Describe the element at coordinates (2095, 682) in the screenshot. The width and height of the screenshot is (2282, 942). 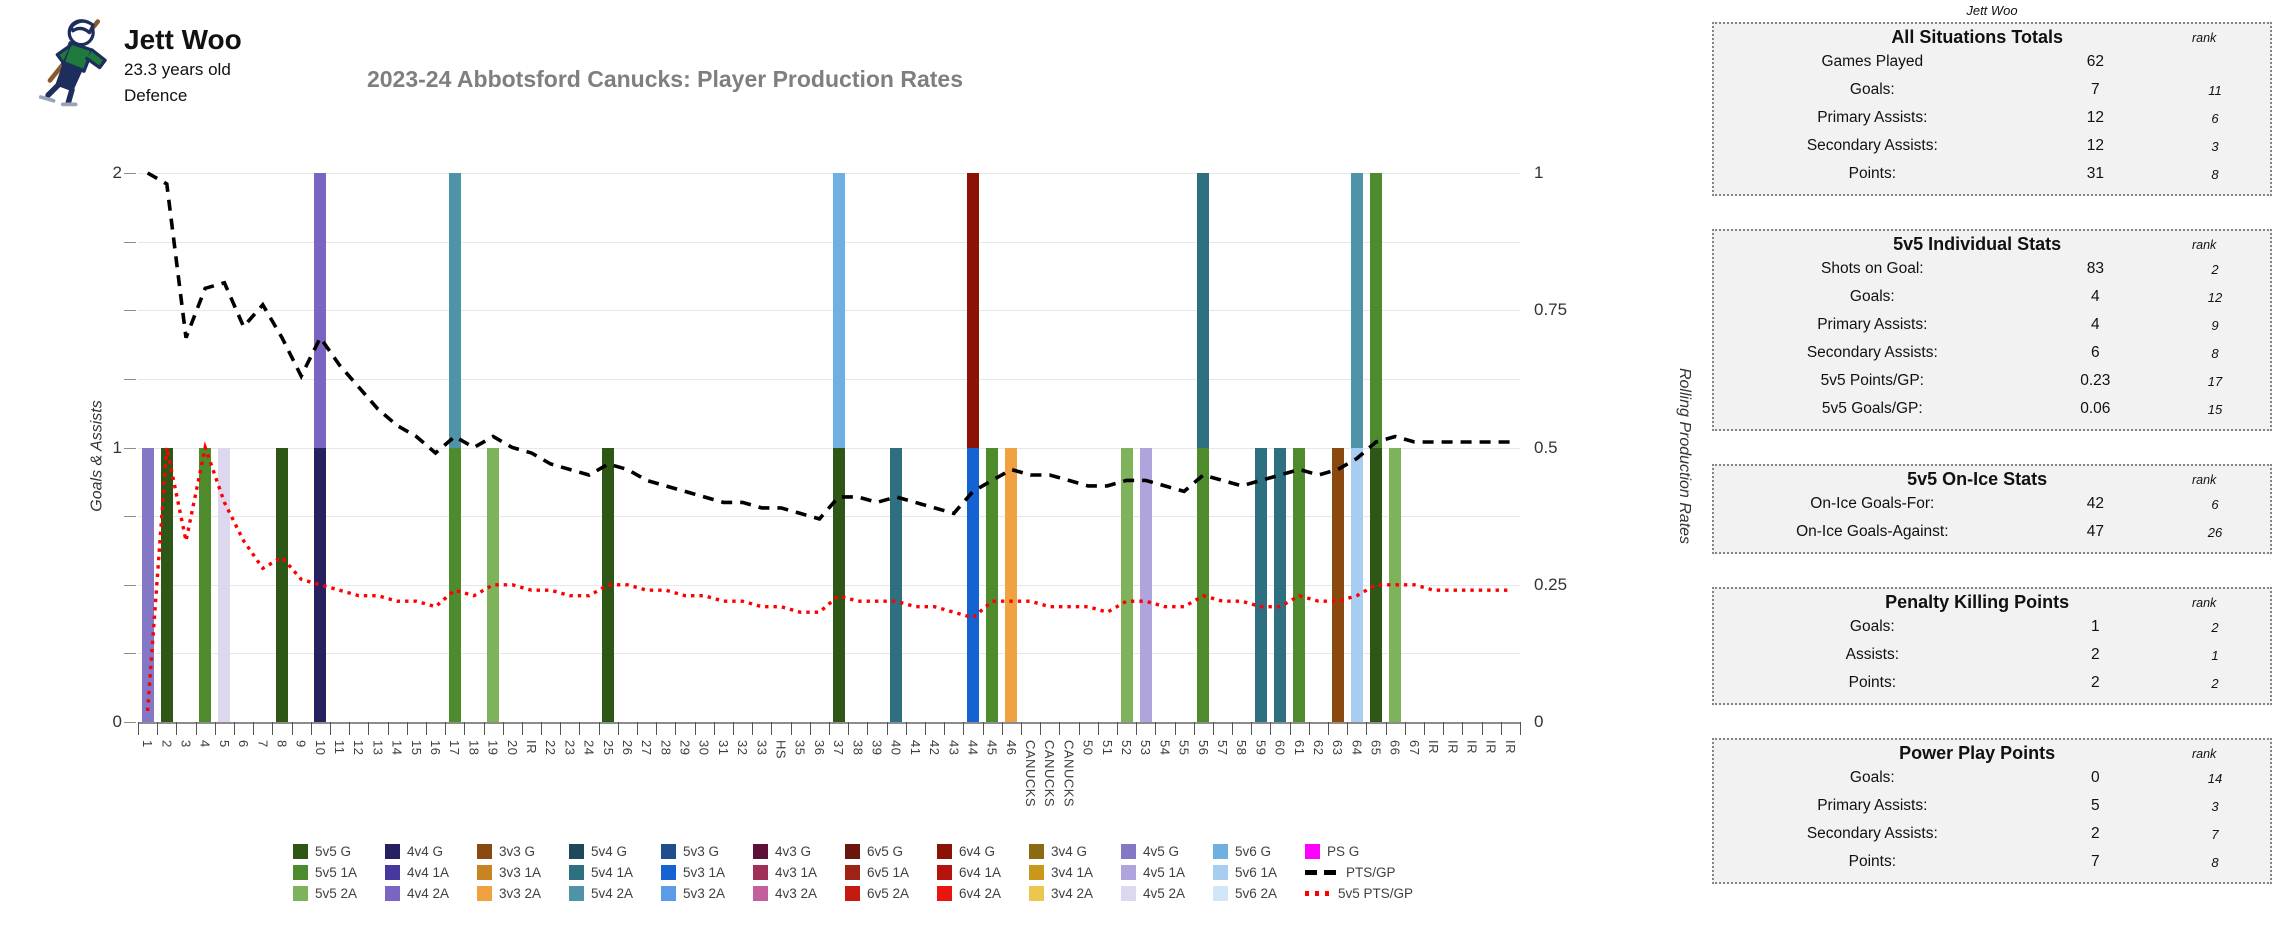
I see `stat-value: 2` at that location.